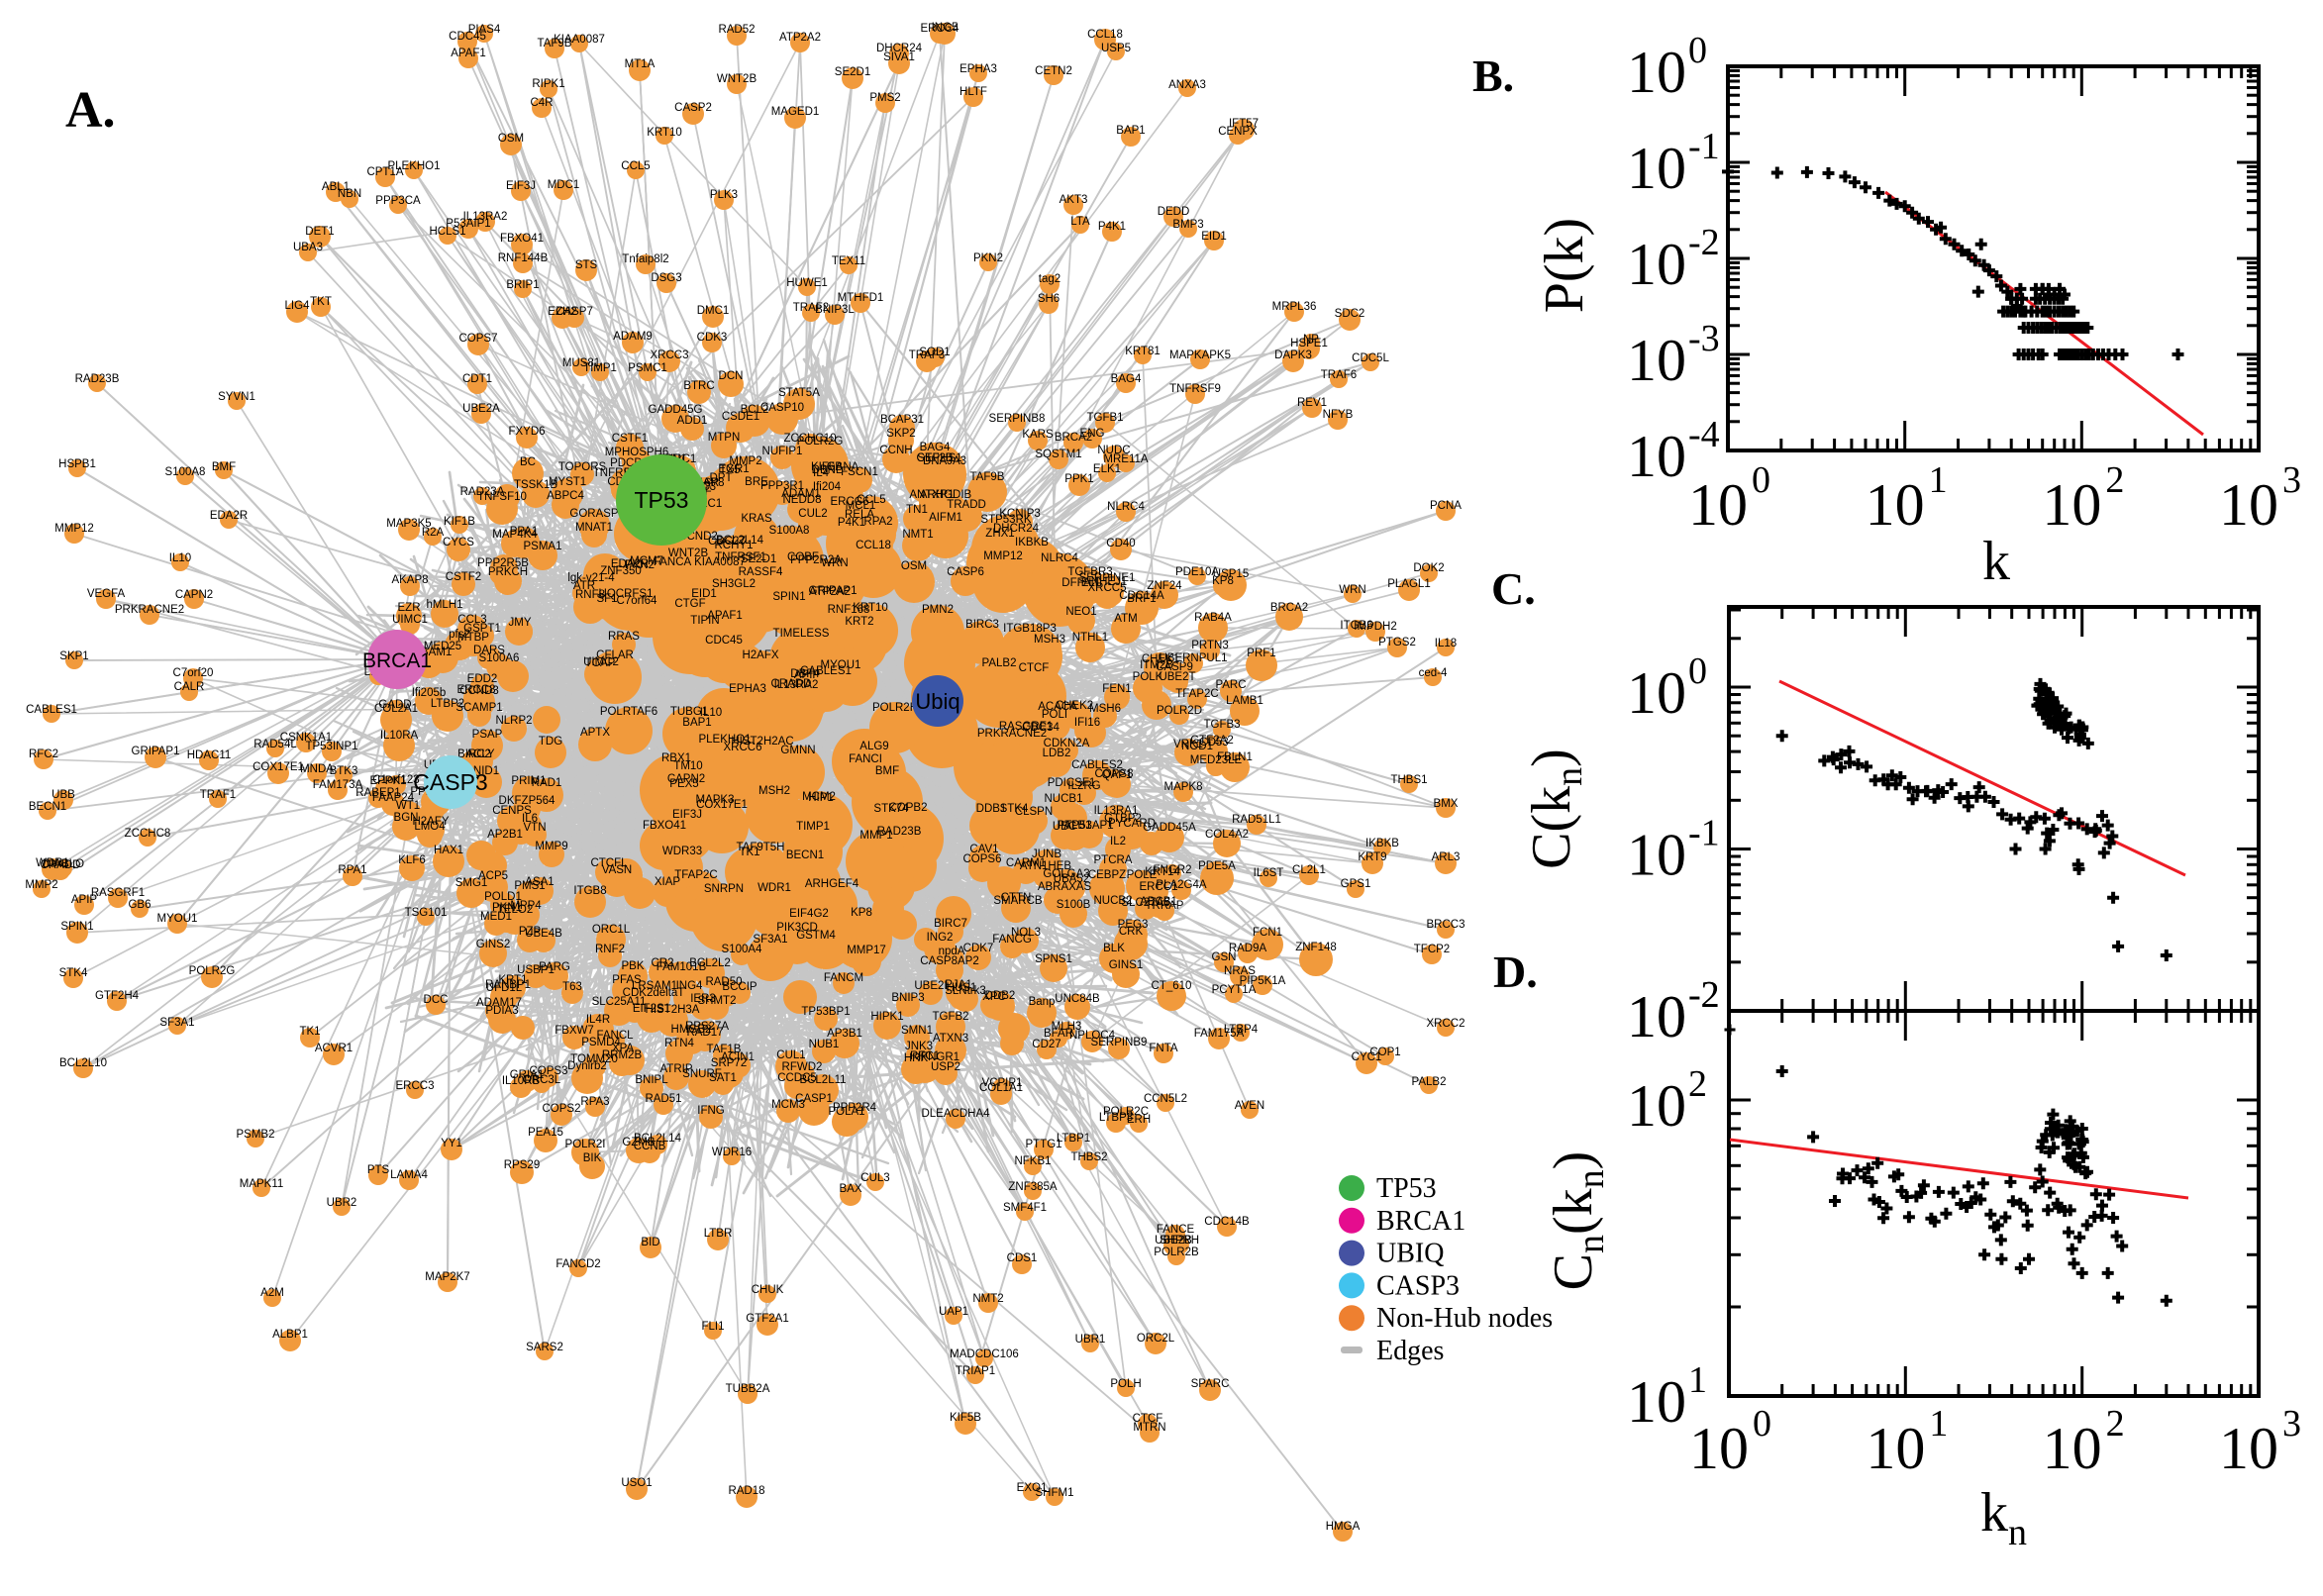 The image size is (2323, 1596). I want to click on svg-text: 1, so click(1938, 1424).